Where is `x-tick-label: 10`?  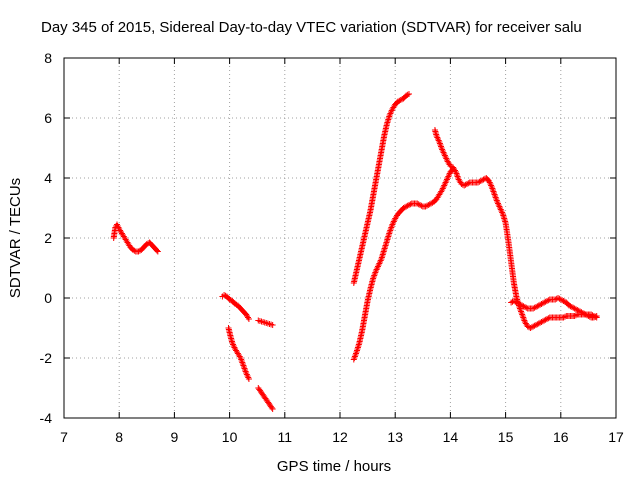
x-tick-label: 10 is located at coordinates (230, 437).